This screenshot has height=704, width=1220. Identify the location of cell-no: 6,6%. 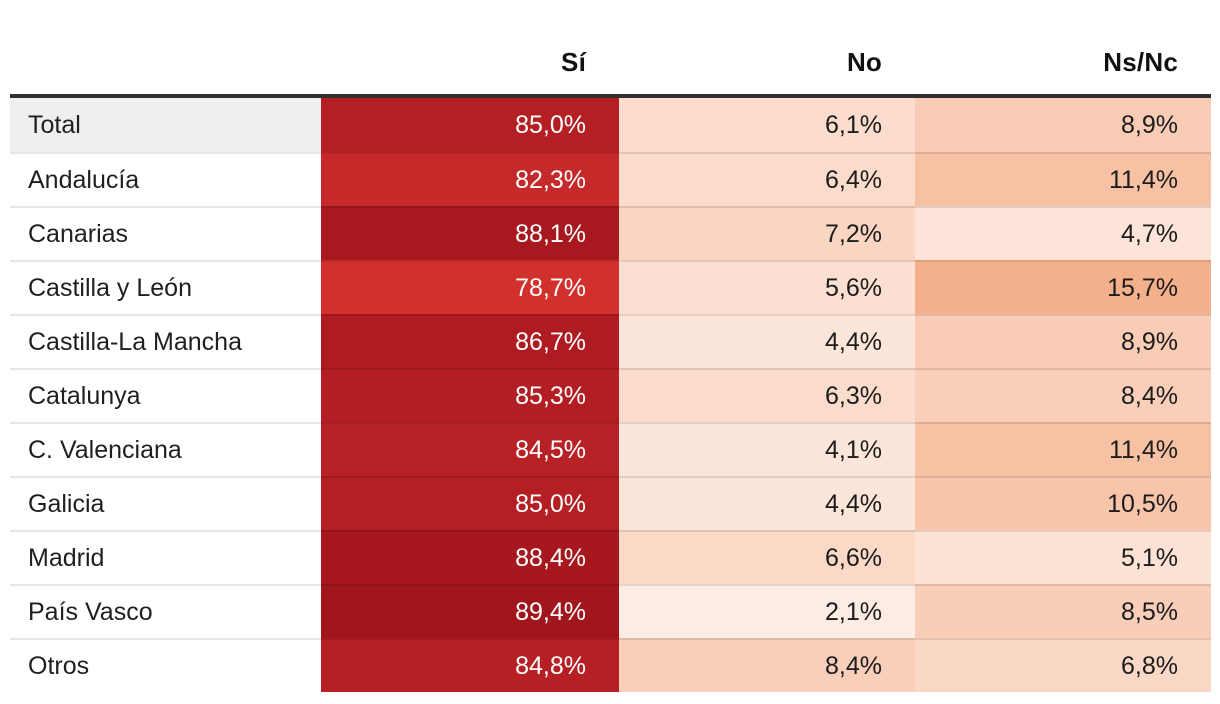
(767, 557).